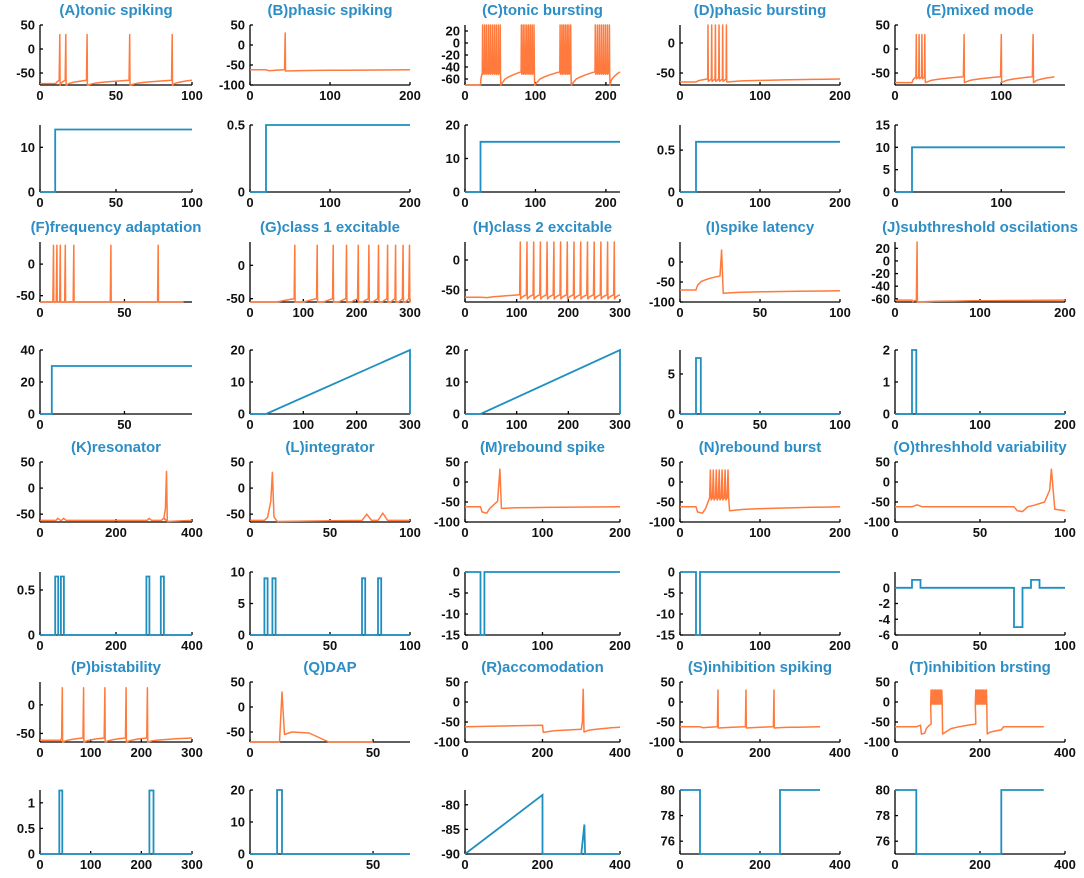  I want to click on panel-s-voltage-ytick-label: 0, so click(671, 702).